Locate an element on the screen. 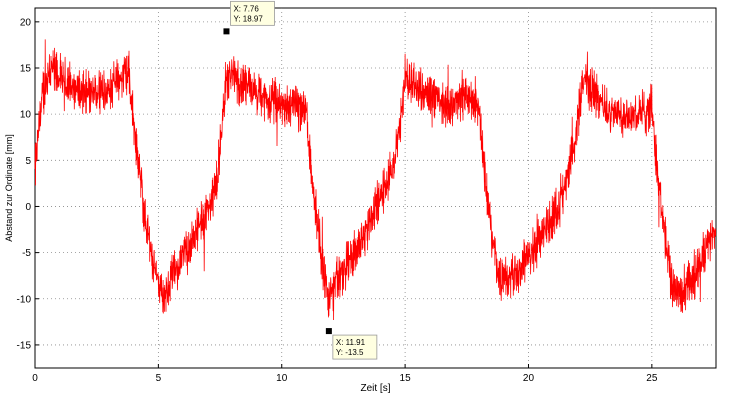 This screenshot has width=729, height=419. data-tip-x: X: 7.76 is located at coordinates (246, 8).